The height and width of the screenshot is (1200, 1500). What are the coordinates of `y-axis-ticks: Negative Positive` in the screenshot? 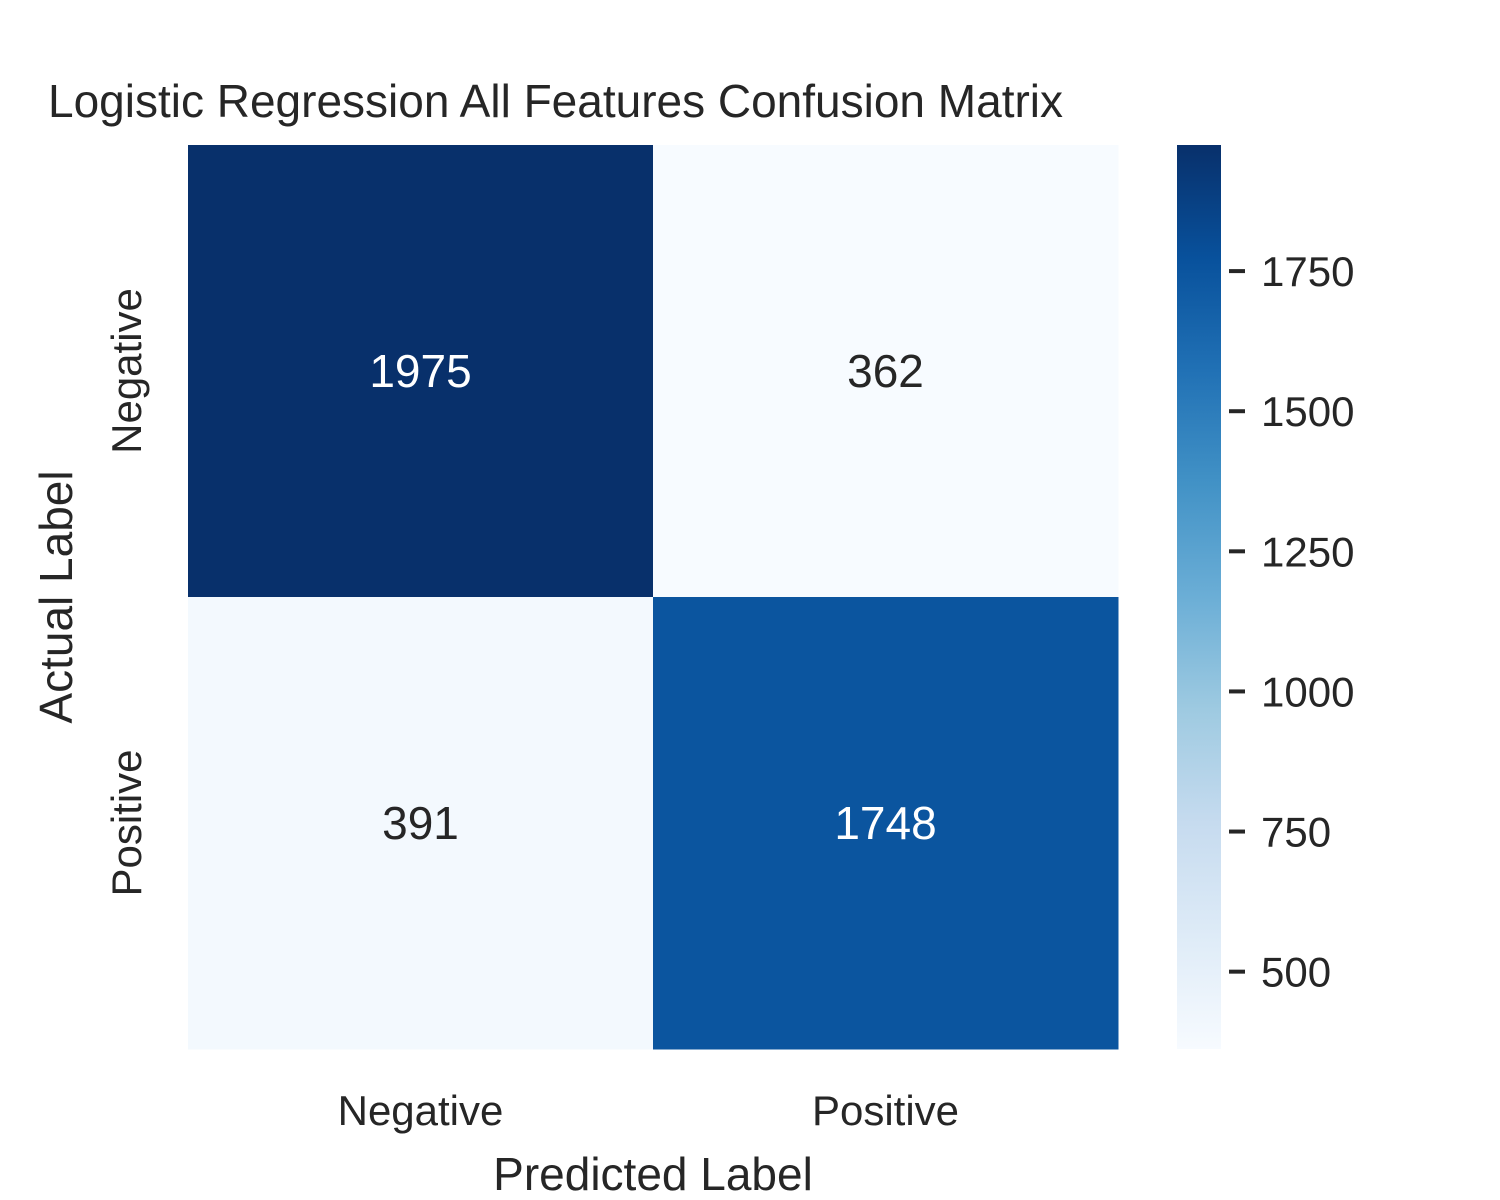 It's located at (126, 592).